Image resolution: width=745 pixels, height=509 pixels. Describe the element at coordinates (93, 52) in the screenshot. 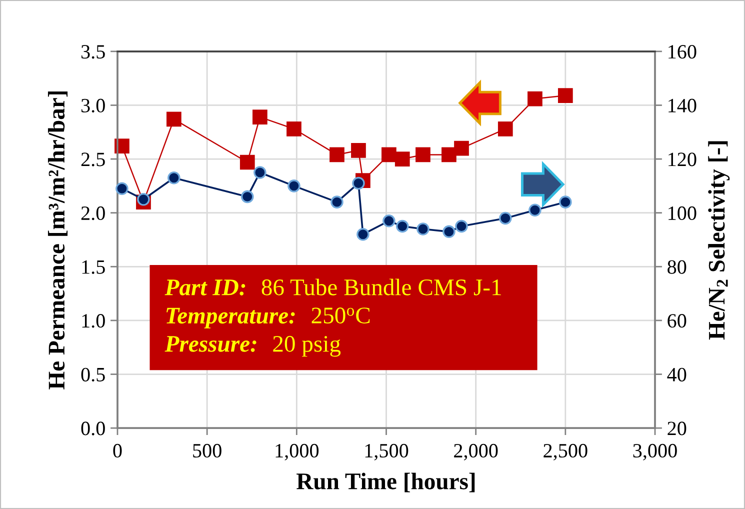

I see `y-tick-label: 3.5` at that location.